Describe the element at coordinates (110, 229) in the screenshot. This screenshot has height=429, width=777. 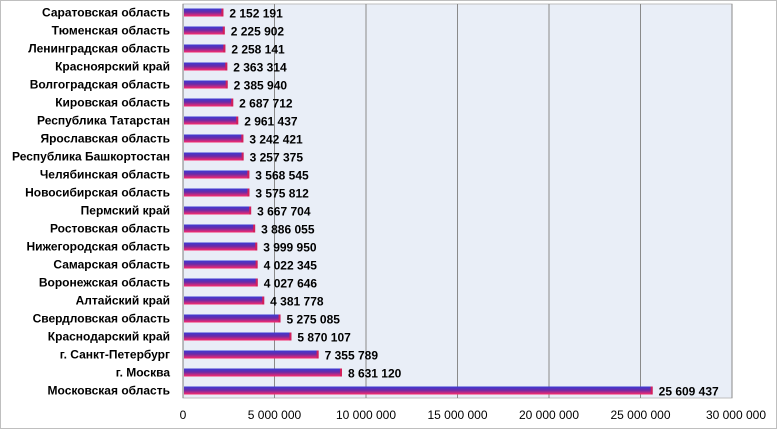
I see `category-label: Ростовская область` at that location.